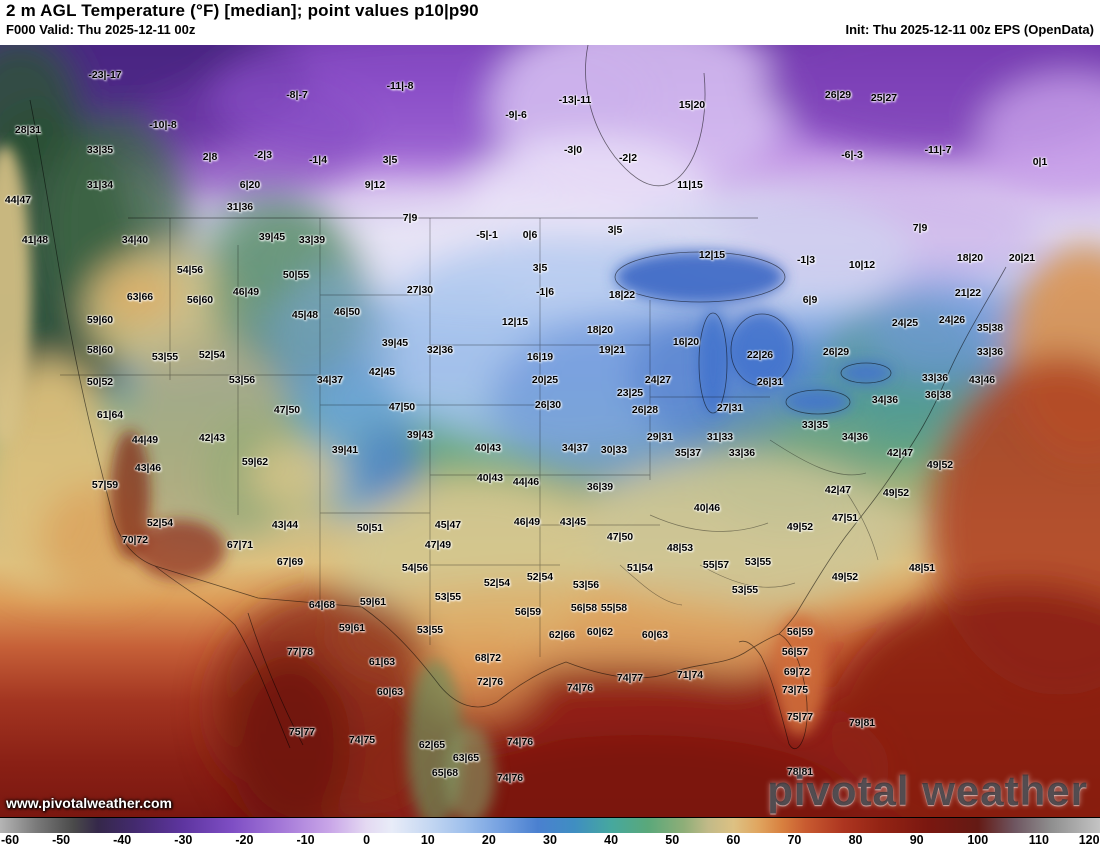 This screenshot has height=850, width=1100. I want to click on colorbar-tick: 100, so click(978, 840).